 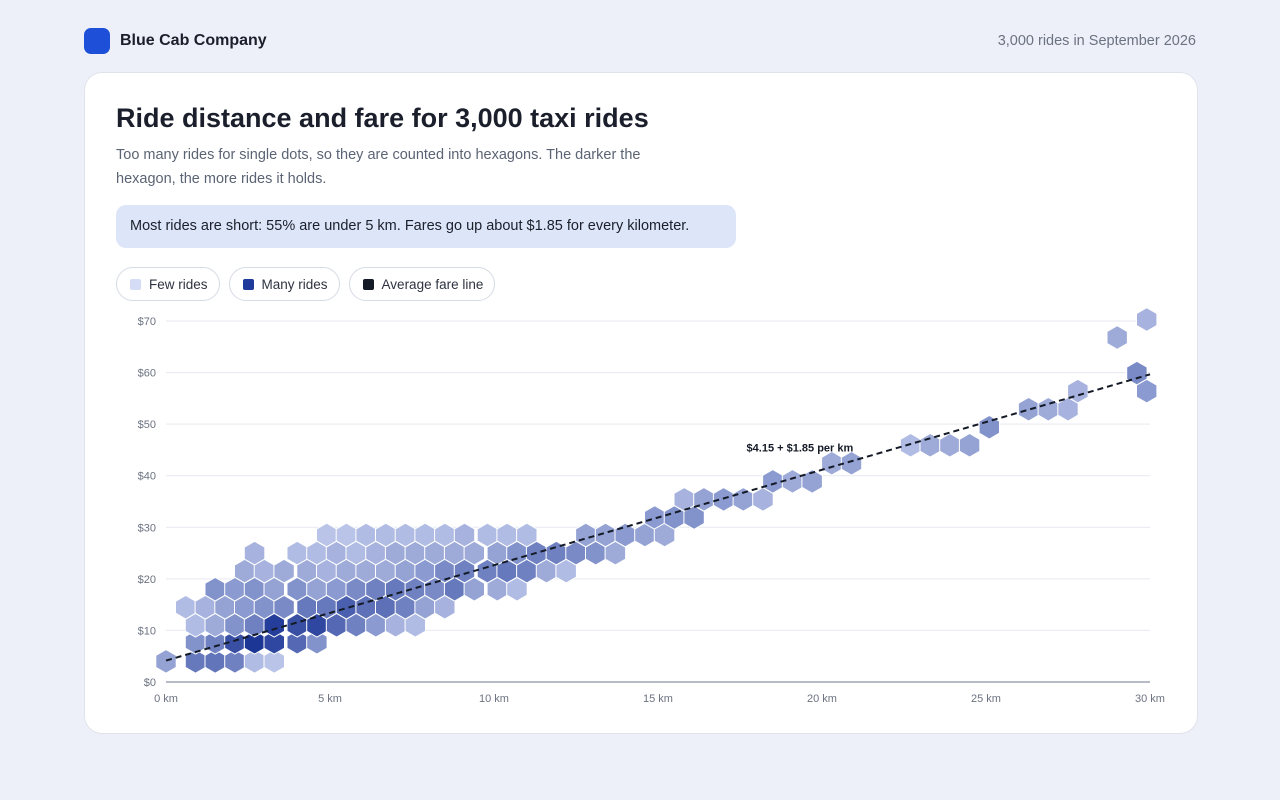 What do you see at coordinates (147, 528) in the screenshot?
I see `y-tick-label: $30` at bounding box center [147, 528].